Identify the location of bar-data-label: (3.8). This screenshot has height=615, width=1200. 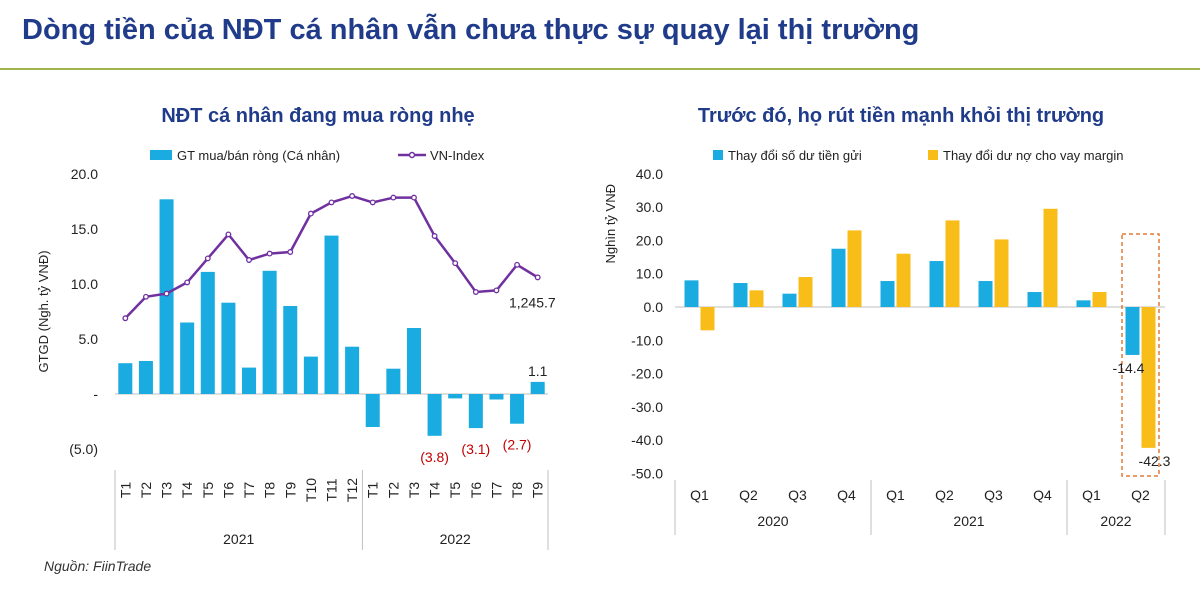
(434, 457).